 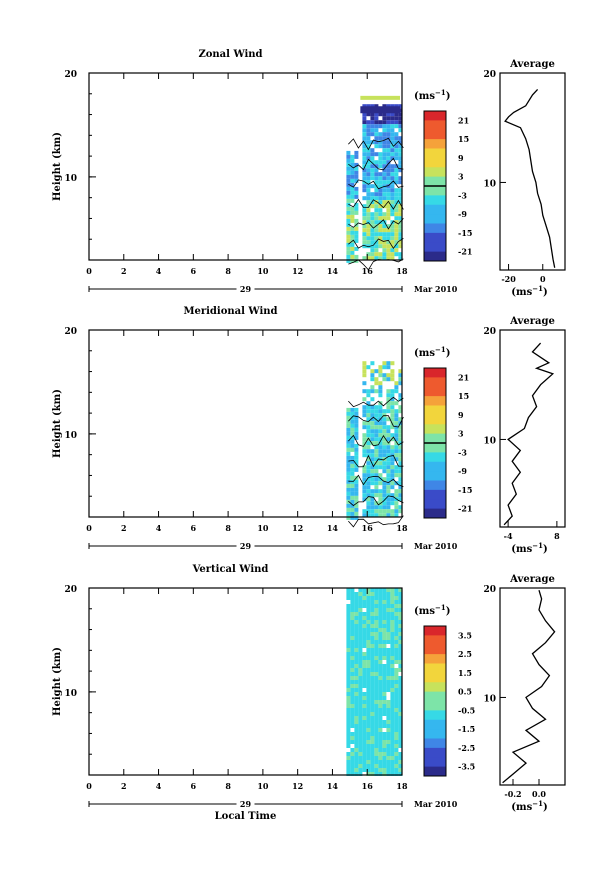 I want to click on x-tick-label: 14, so click(x=333, y=271).